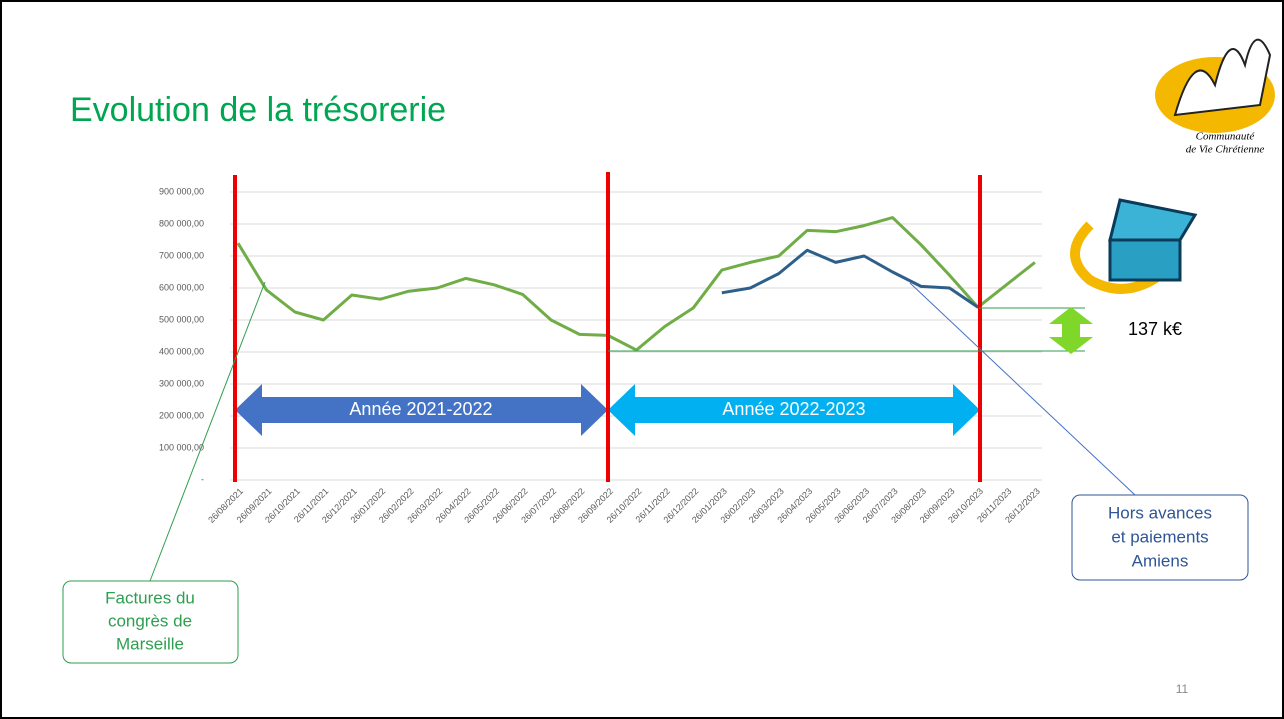 The image size is (1284, 719). What do you see at coordinates (793, 409) in the screenshot?
I see `year-label: Année 2022-2023` at bounding box center [793, 409].